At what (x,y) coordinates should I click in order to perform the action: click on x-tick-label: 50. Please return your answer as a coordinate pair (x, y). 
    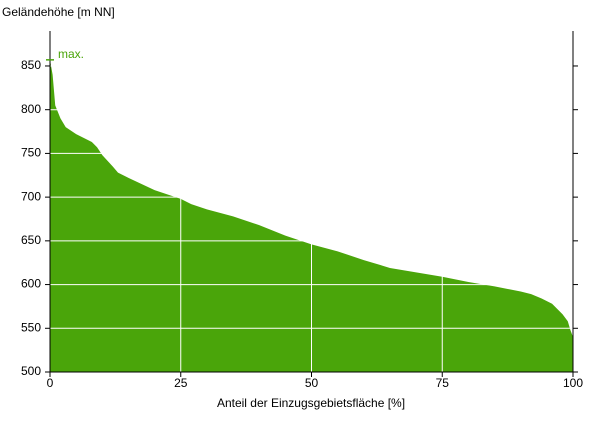
    Looking at the image, I should click on (312, 383).